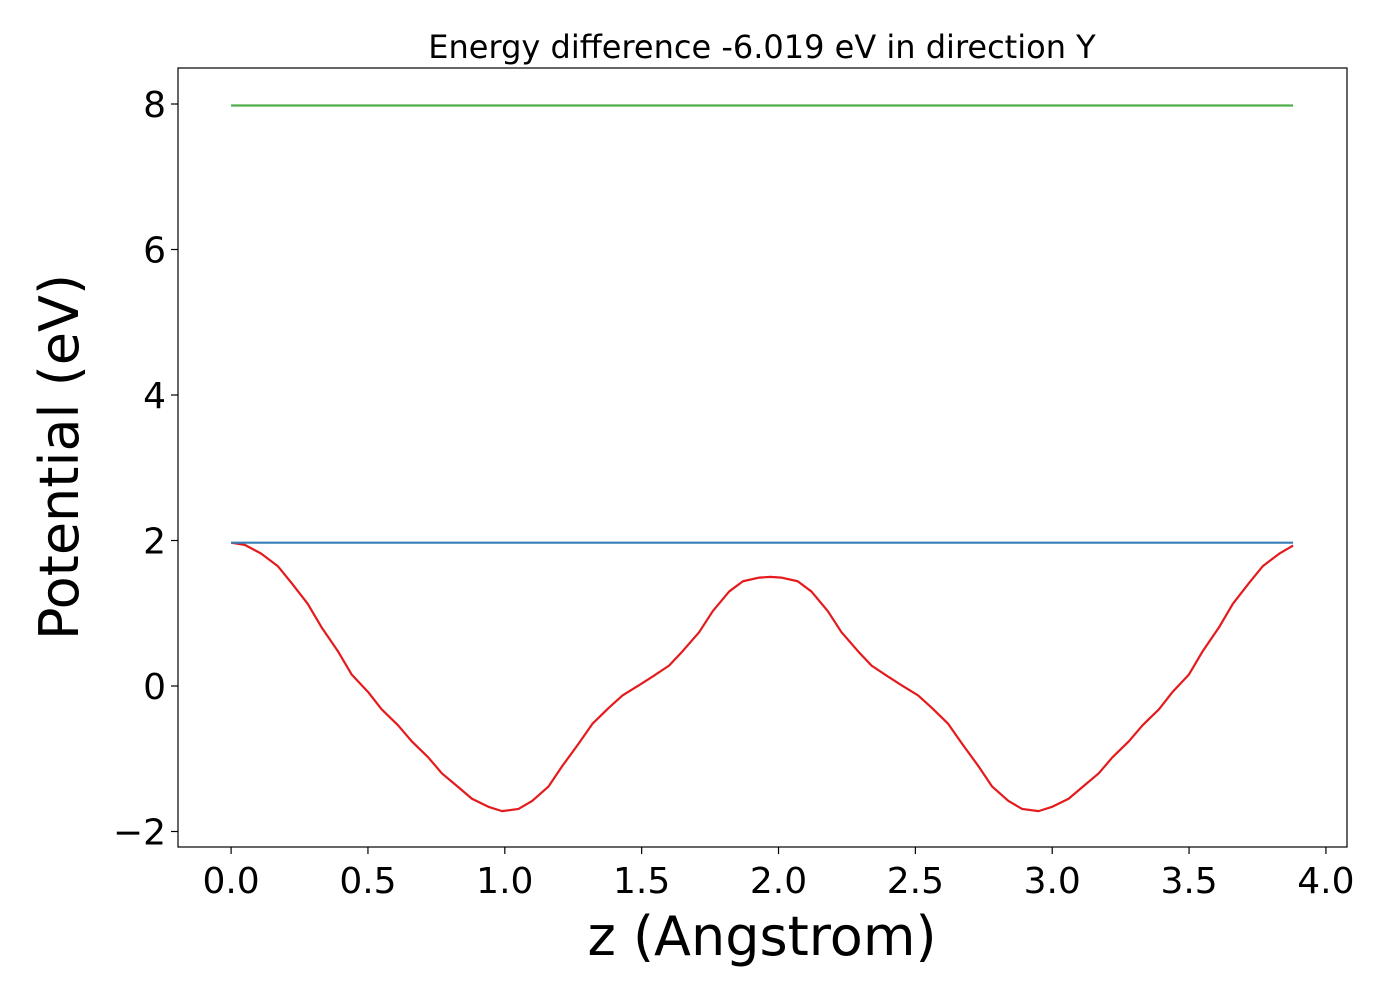 The height and width of the screenshot is (1000, 1400). What do you see at coordinates (1052, 881) in the screenshot?
I see `x-tick-label: 3.0` at bounding box center [1052, 881].